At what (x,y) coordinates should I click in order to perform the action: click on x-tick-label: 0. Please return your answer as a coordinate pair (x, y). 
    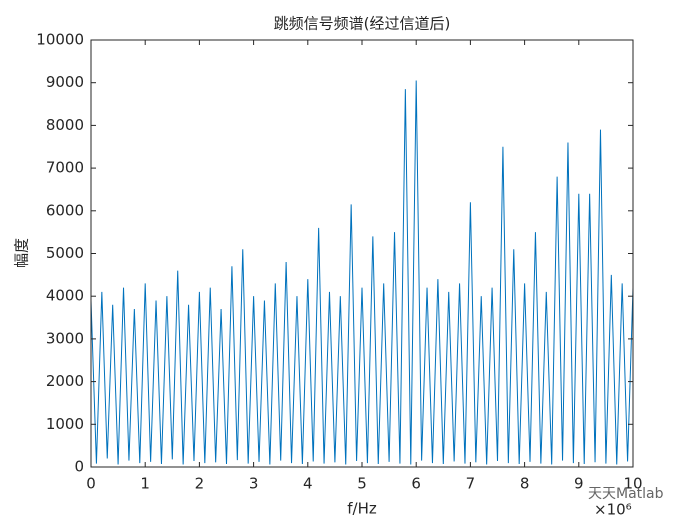
    Looking at the image, I should click on (91, 484).